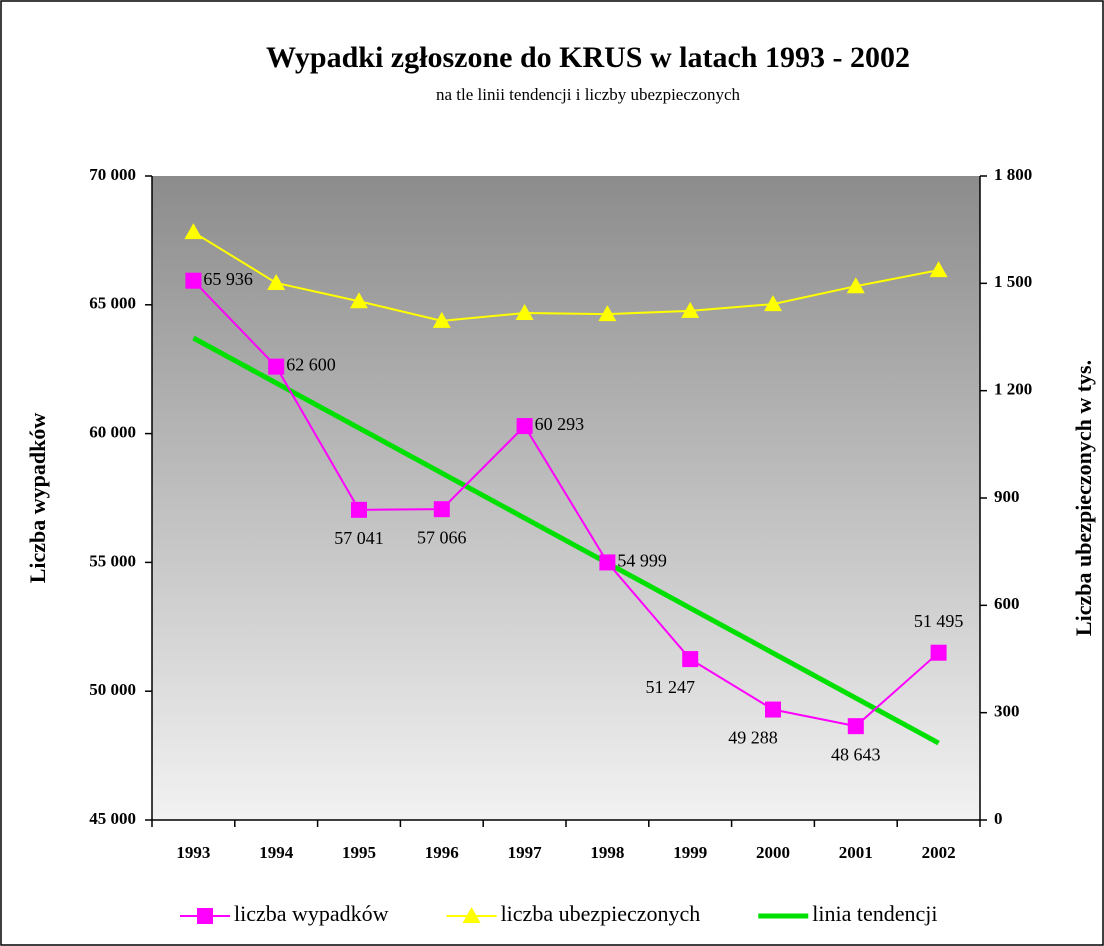 Image resolution: width=1104 pixels, height=946 pixels. What do you see at coordinates (773, 852) in the screenshot?
I see `x-tick-label: 2000` at bounding box center [773, 852].